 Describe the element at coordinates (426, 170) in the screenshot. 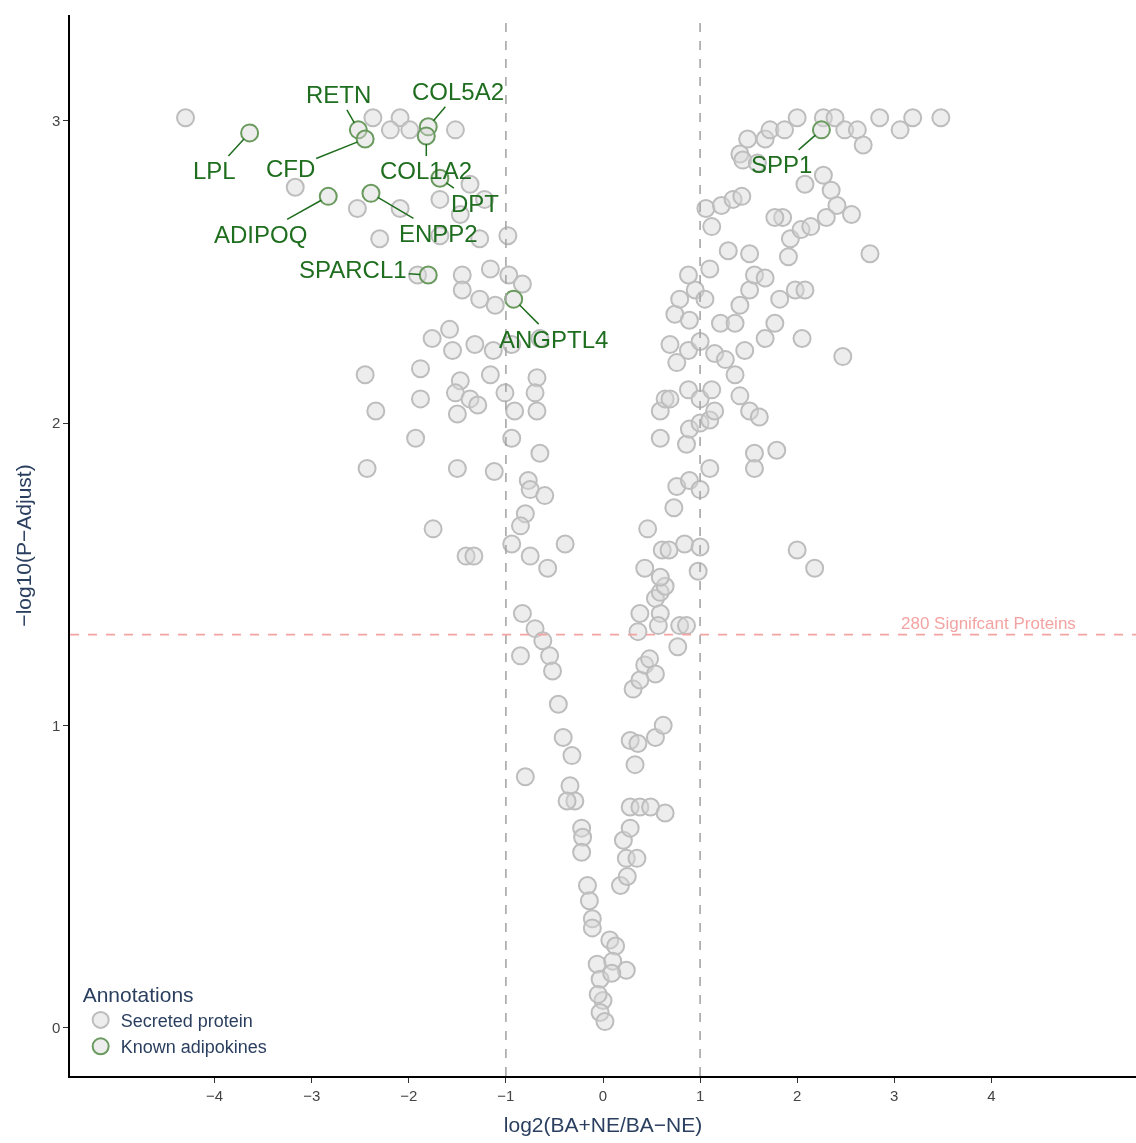

I see `annotation: COL1A2` at that location.